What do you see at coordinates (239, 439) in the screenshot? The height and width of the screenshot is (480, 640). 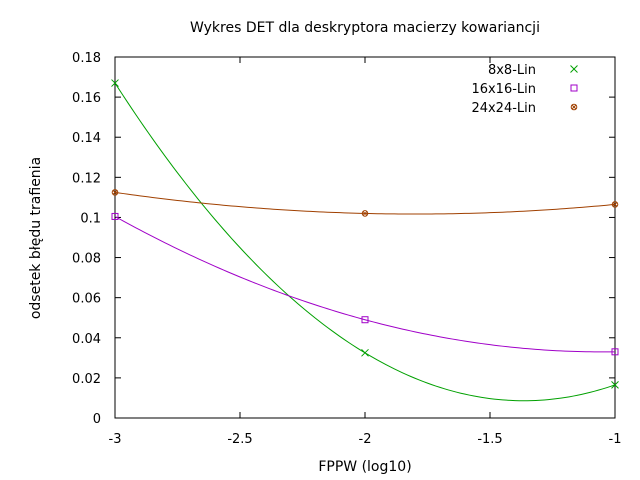 I see `x-tick-label: -2.5` at bounding box center [239, 439].